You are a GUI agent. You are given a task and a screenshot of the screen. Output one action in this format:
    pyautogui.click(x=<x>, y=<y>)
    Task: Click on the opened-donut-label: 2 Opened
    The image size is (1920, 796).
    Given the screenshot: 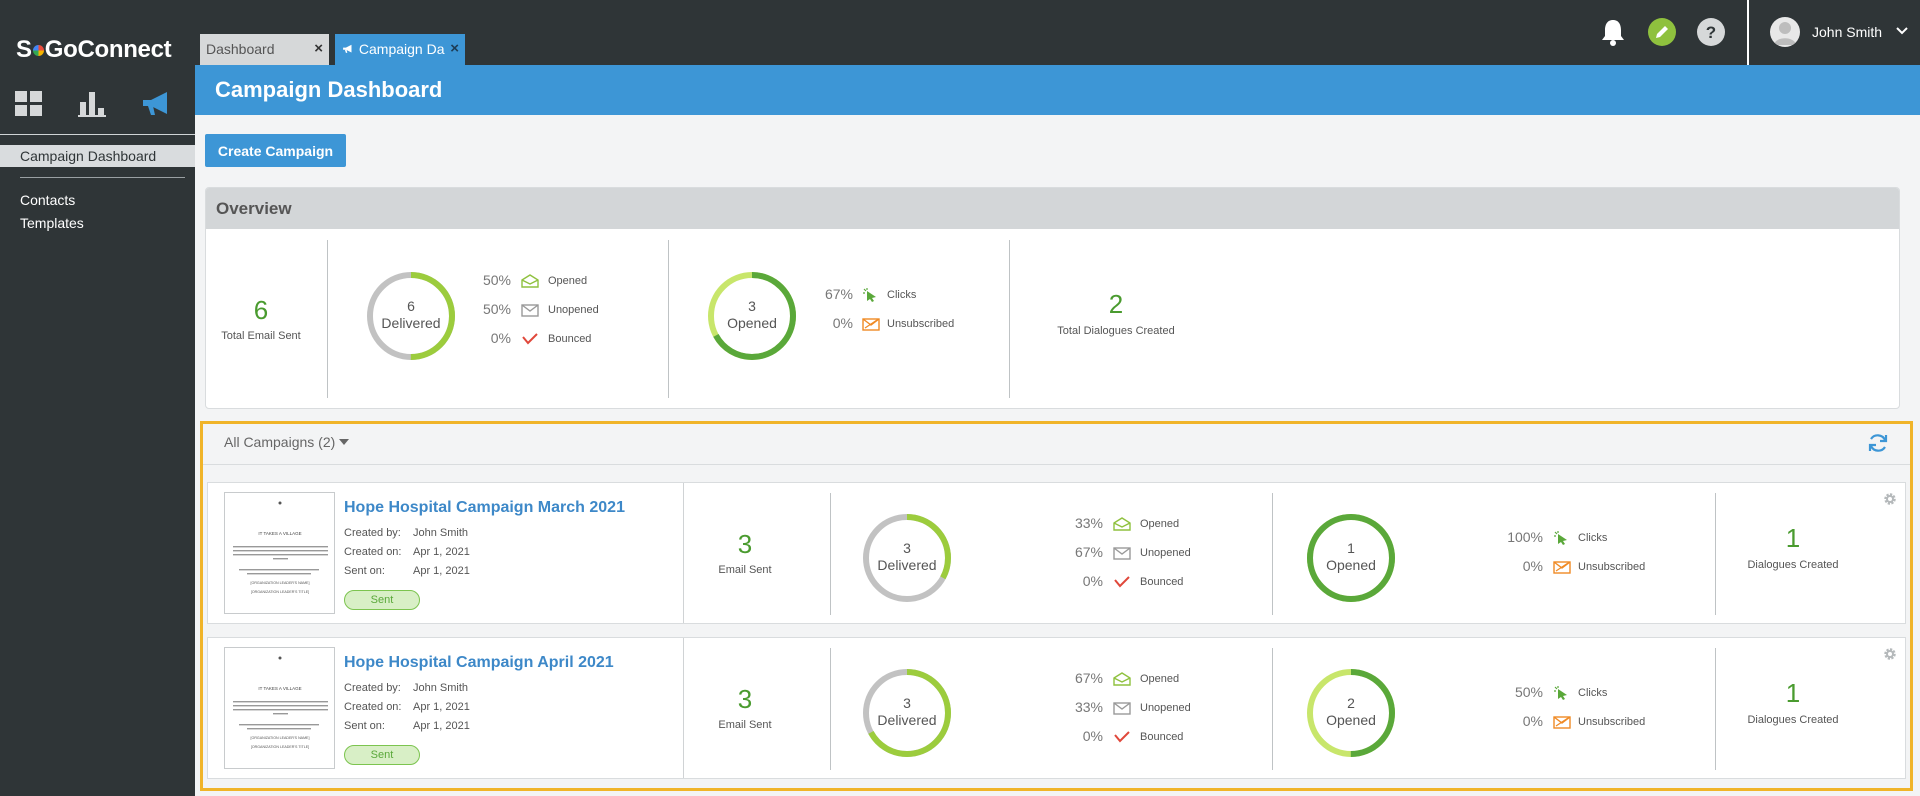 What is the action you would take?
    pyautogui.click(x=1351, y=712)
    